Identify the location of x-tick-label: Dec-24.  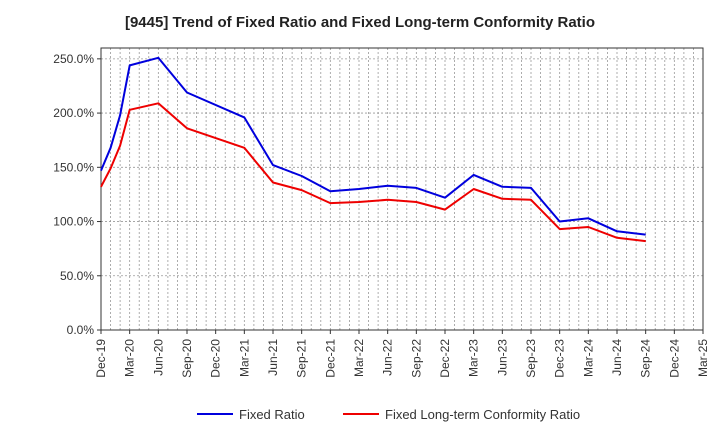
(674, 358).